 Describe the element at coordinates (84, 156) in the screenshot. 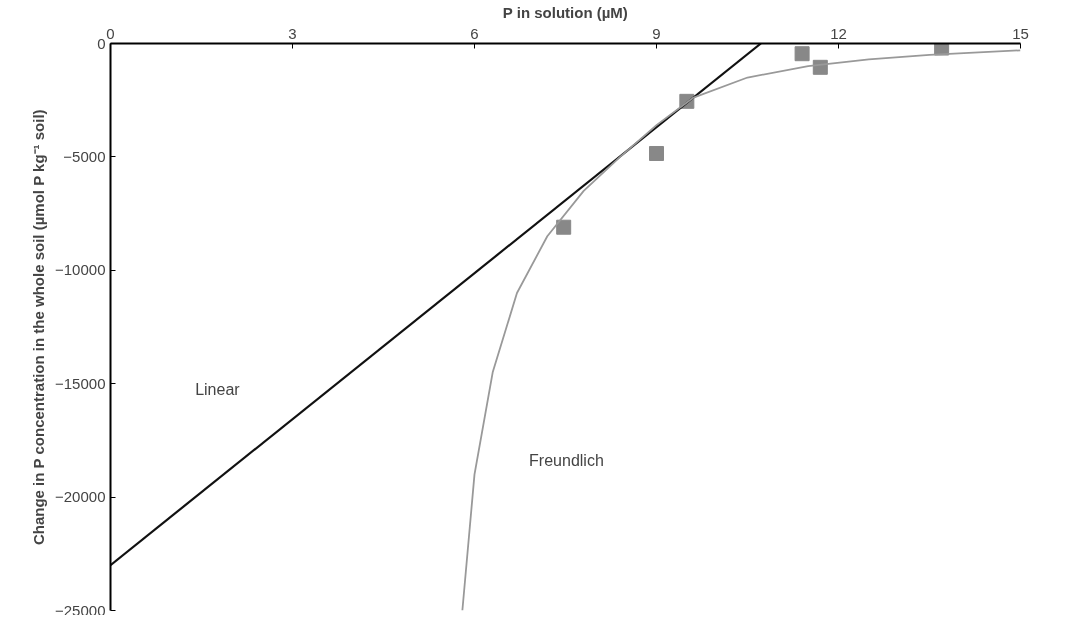

I see `y-tick-label: −5000` at that location.